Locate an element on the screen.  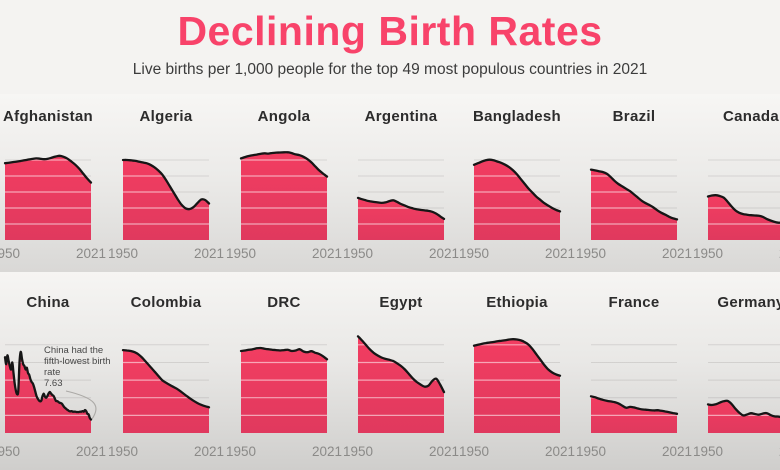
axis-label-start-argentina: 1950 is located at coordinates (358, 253).